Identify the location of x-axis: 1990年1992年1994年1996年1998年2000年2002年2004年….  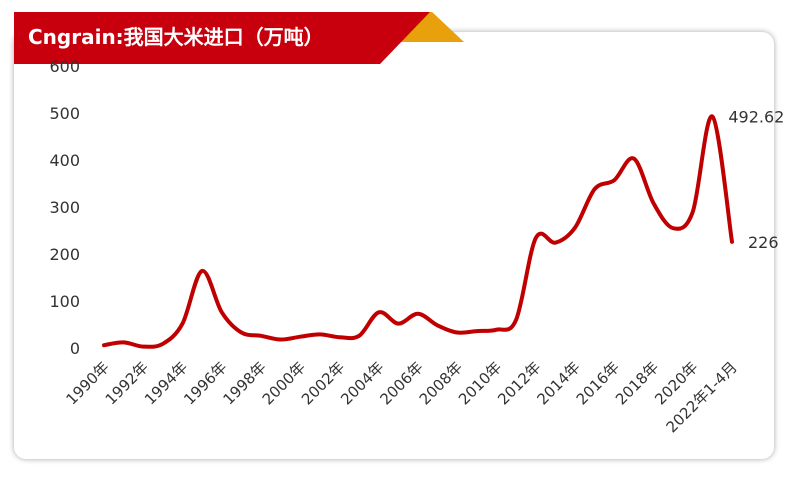
(401, 397).